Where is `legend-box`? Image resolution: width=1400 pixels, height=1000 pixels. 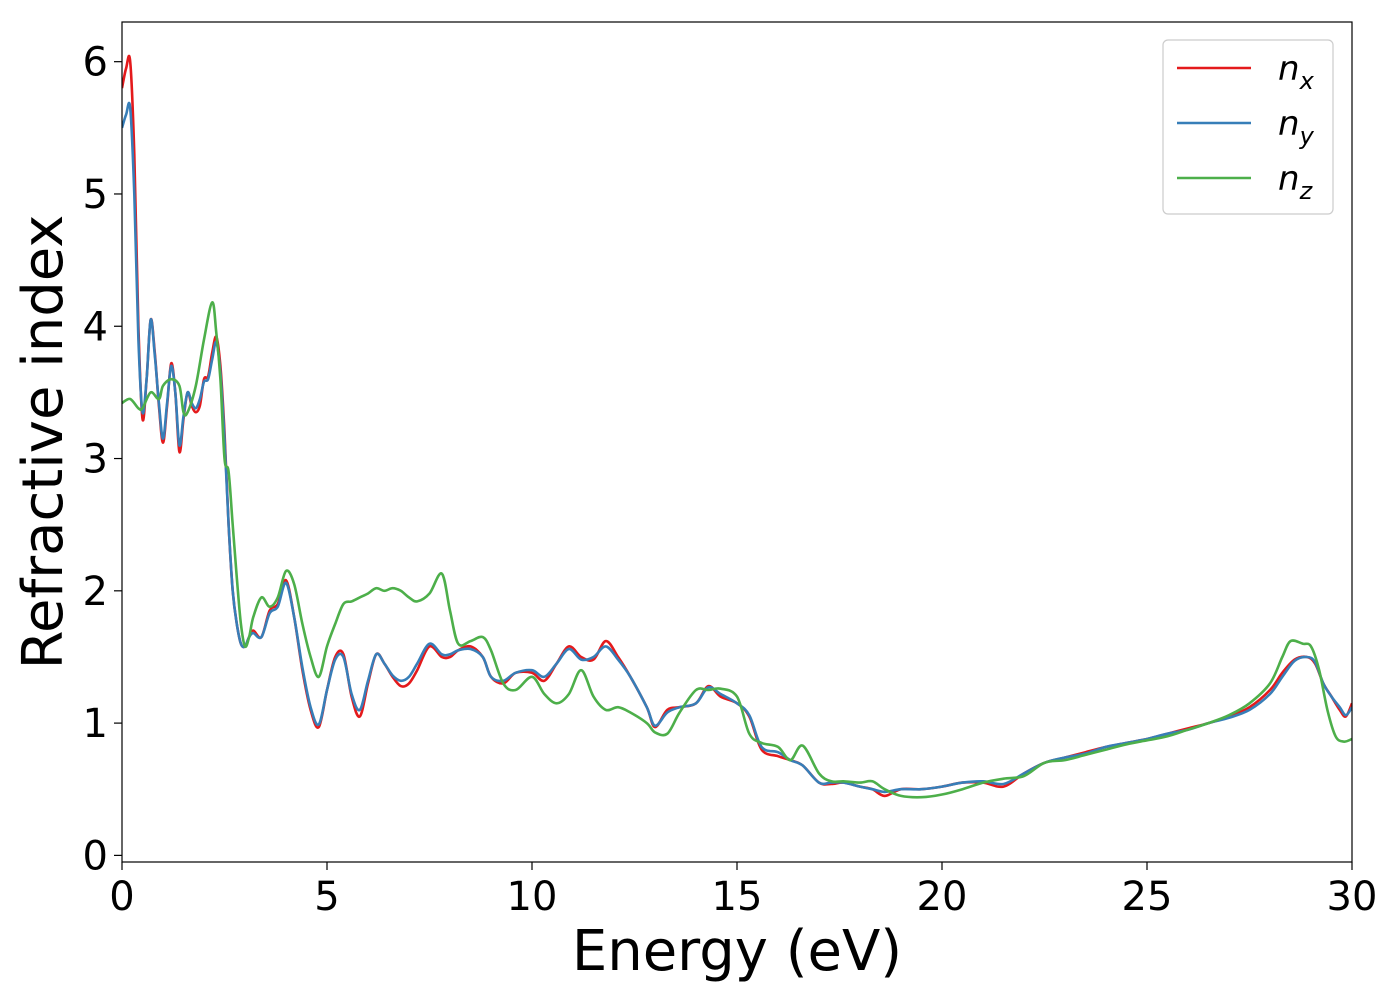 legend-box is located at coordinates (1248, 127).